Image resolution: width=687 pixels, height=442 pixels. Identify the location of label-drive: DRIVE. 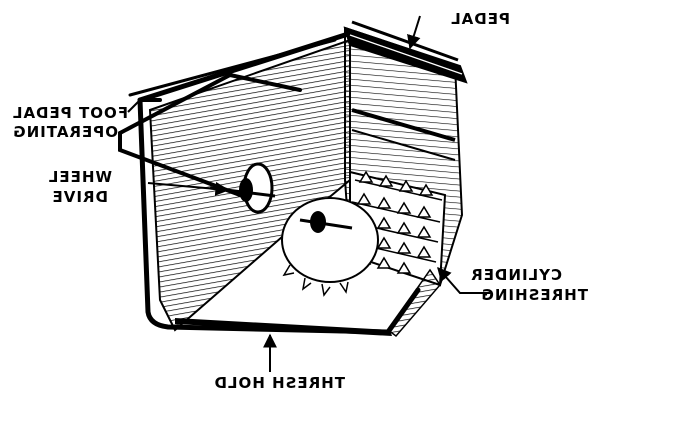
(80, 197).